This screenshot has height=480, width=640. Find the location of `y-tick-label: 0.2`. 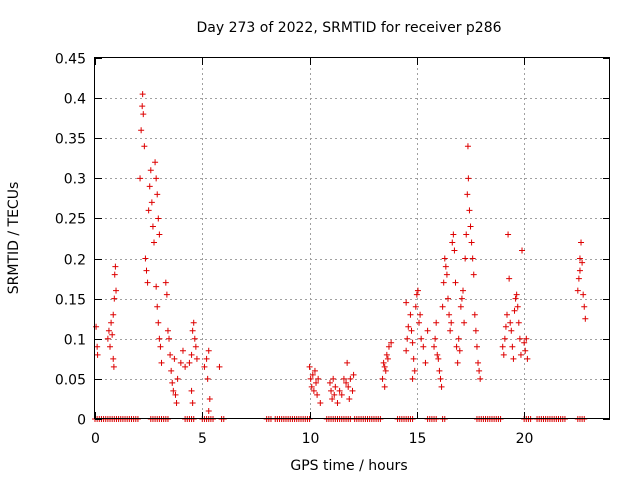

y-tick-label: 0.2 is located at coordinates (75, 261).